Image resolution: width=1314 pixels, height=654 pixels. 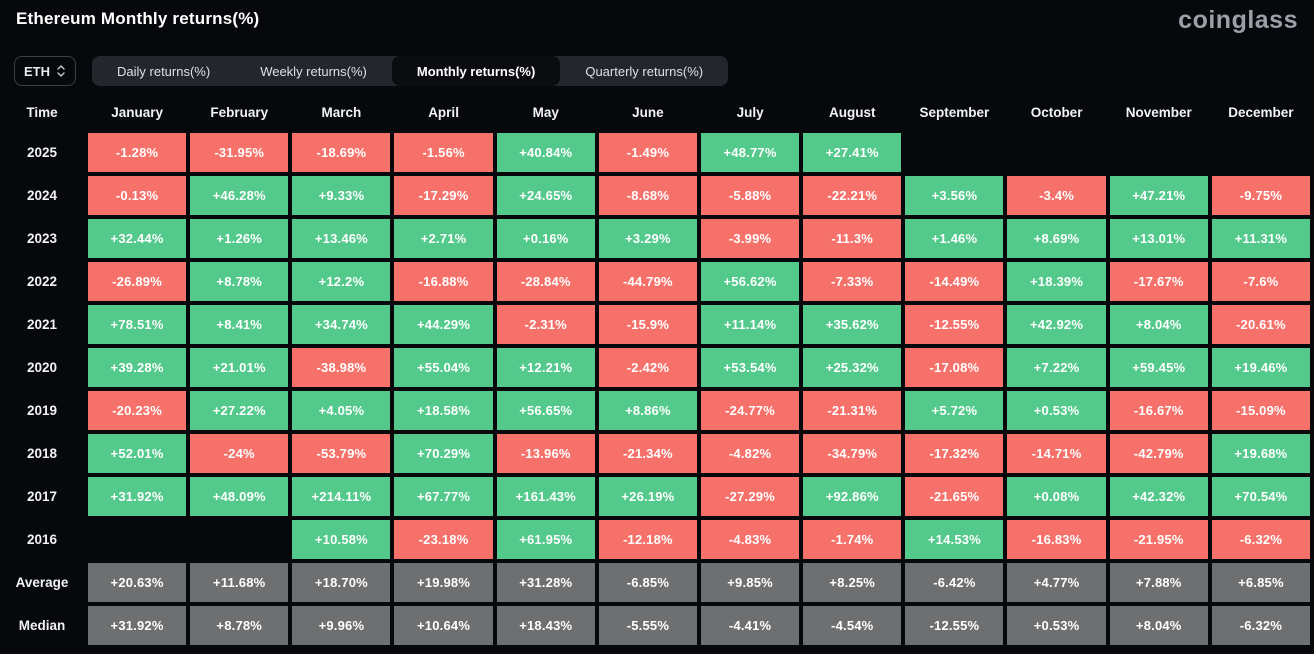 I want to click on table-cell: +18.58%, so click(x=443, y=410).